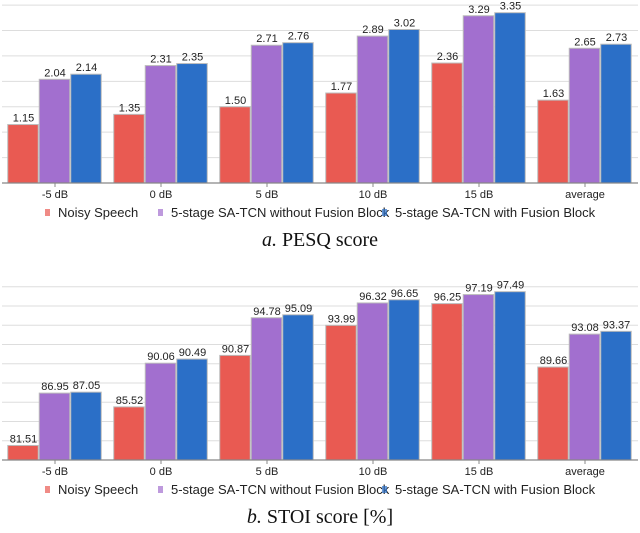  Describe the element at coordinates (54, 73) in the screenshot. I see `data-label: 2.04` at that location.